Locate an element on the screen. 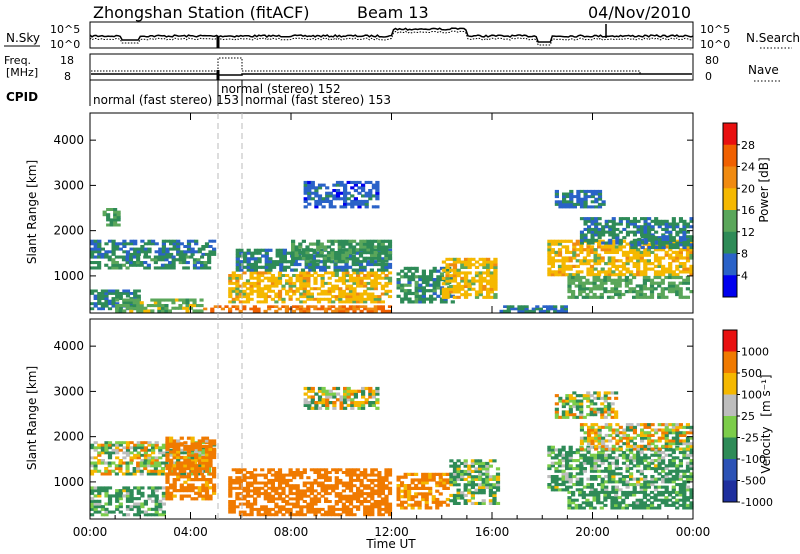  noise-search-trace is located at coordinates (391, 38).